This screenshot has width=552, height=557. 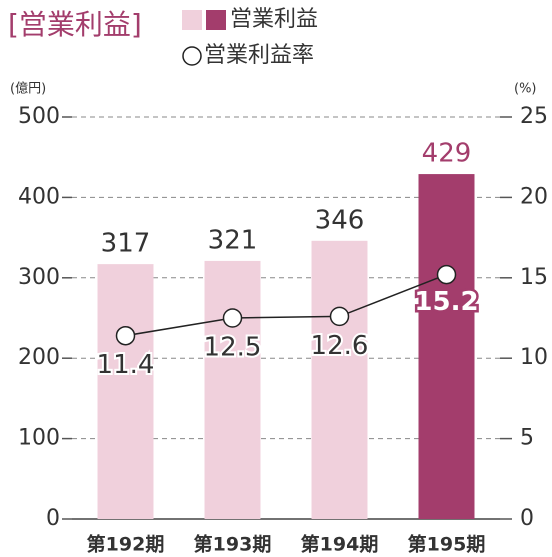 I want to click on y-tick-label: 400, so click(x=39, y=196).